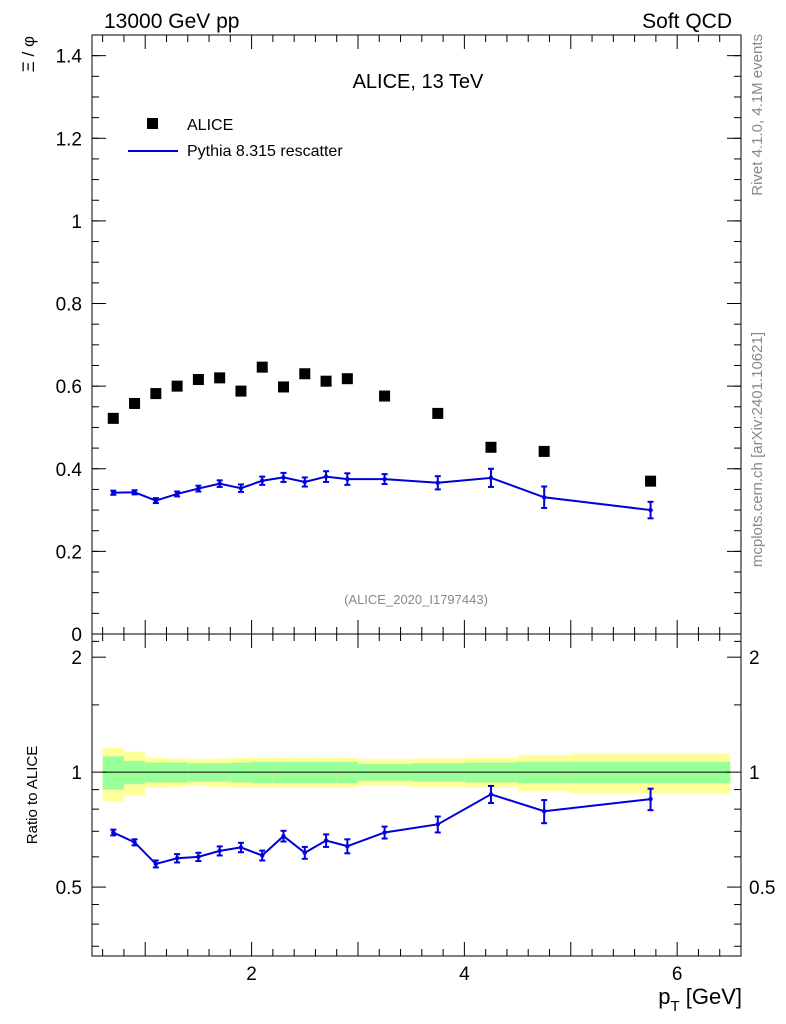 This screenshot has height=1024, width=786. Describe the element at coordinates (757, 449) in the screenshot. I see `mcplots-label: mcplots.cern.ch [arXiv:2401.10621]` at that location.